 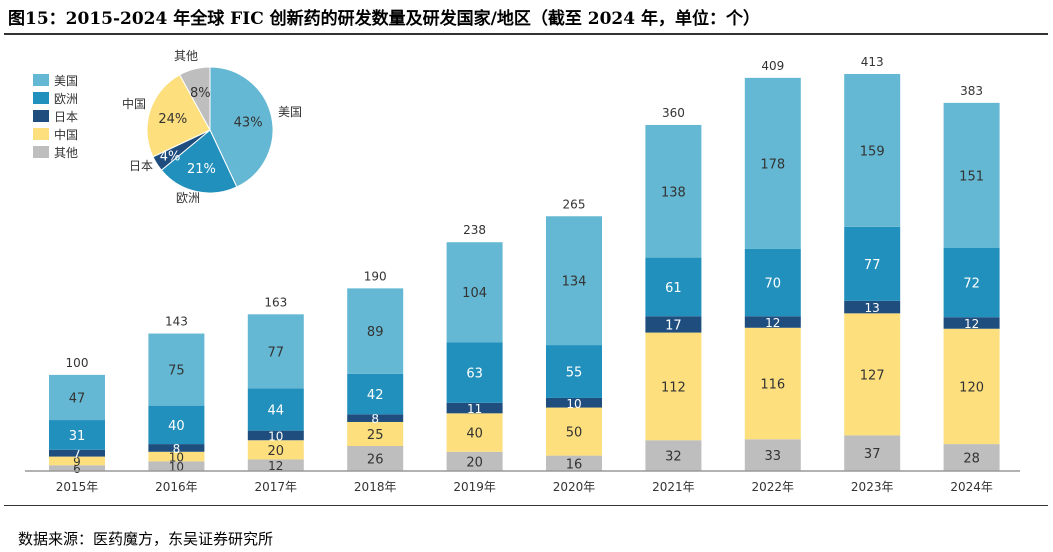 I want to click on x-tick-label: 2019年, so click(x=474, y=487).